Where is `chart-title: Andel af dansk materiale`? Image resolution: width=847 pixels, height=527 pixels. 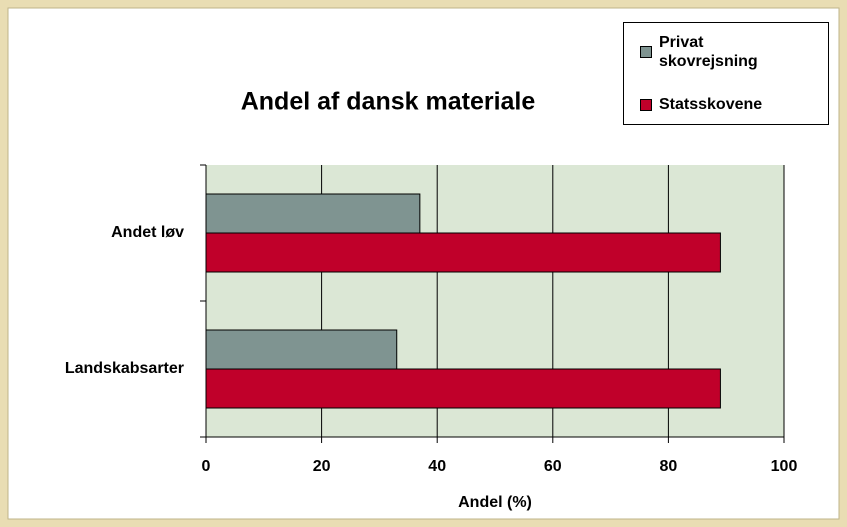 chart-title: Andel af dansk materiale is located at coordinates (388, 102).